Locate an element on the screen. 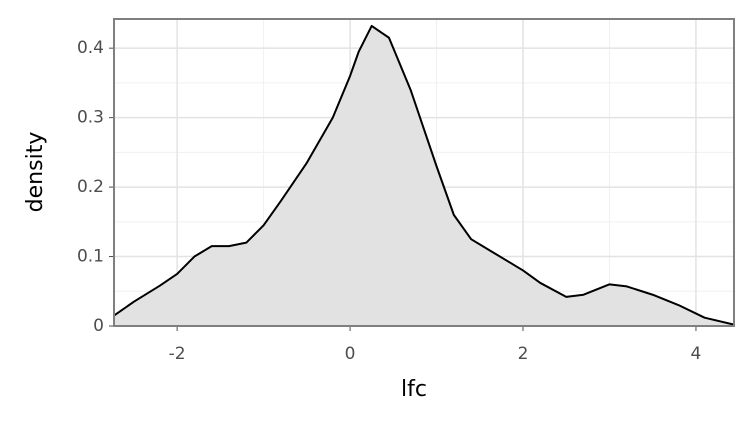  y-tick-label: 0.2 is located at coordinates (90, 187).